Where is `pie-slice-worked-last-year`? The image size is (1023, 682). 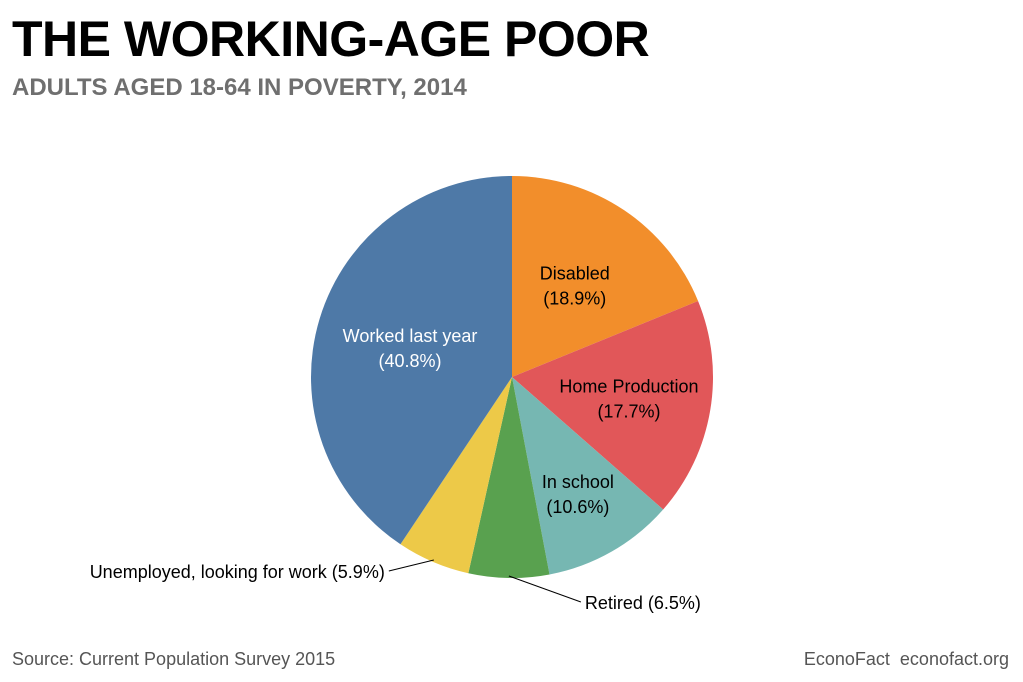 pie-slice-worked-last-year is located at coordinates (411, 360).